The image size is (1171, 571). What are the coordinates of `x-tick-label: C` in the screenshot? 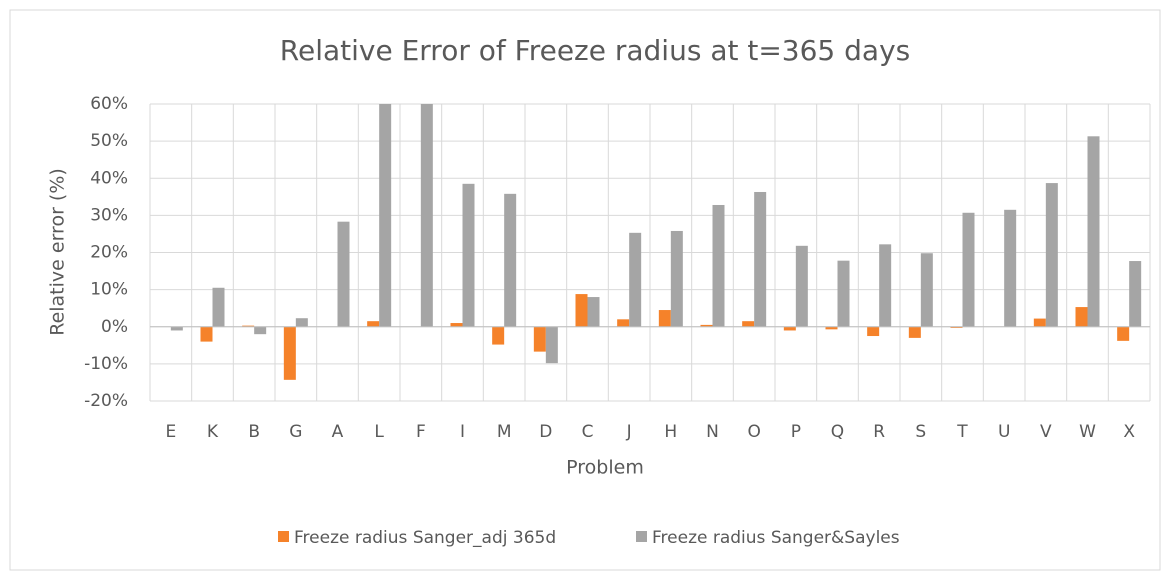 It's located at (588, 432).